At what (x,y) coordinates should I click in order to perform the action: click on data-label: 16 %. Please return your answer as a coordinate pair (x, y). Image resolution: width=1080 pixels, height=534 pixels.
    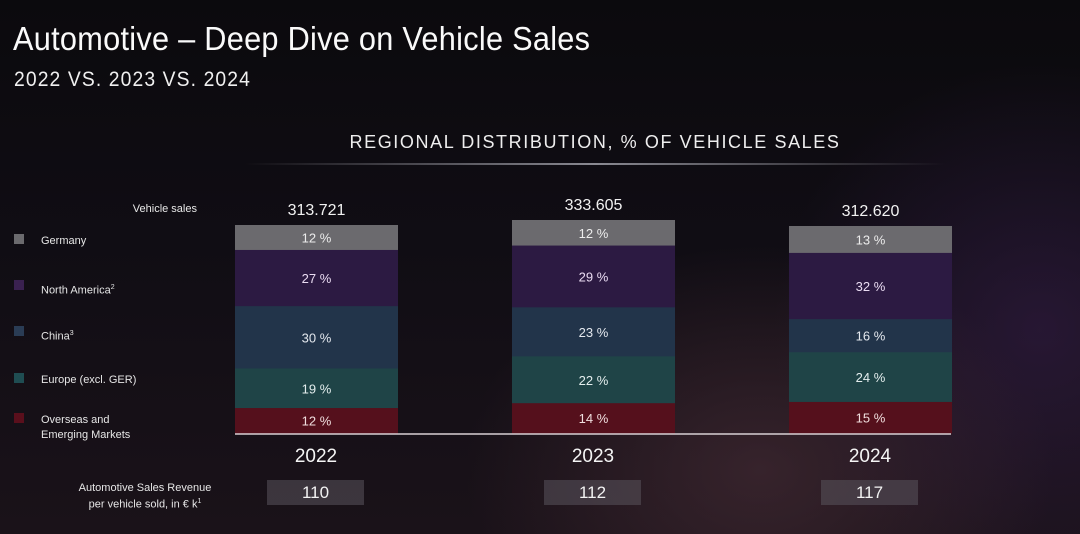
    Looking at the image, I should click on (871, 336).